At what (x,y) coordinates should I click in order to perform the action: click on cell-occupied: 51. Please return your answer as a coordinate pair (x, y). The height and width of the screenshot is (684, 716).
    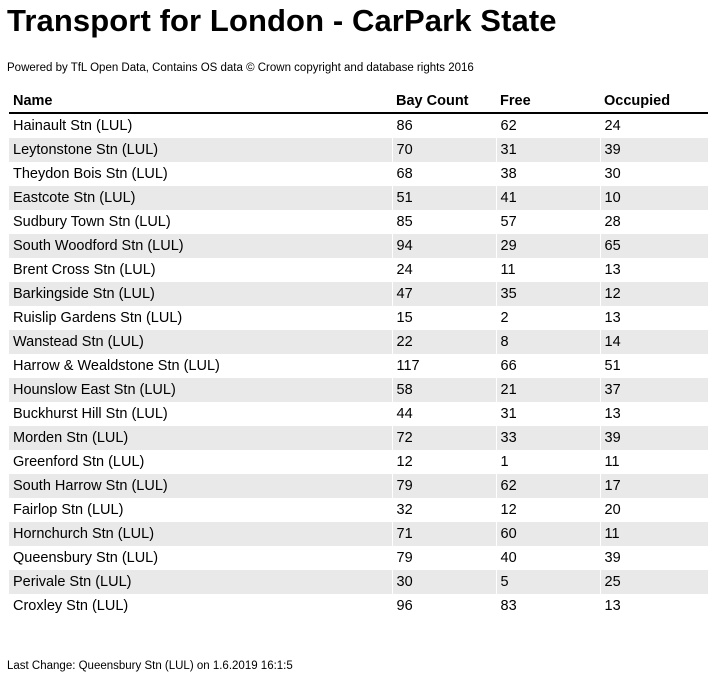
    Looking at the image, I should click on (653, 366).